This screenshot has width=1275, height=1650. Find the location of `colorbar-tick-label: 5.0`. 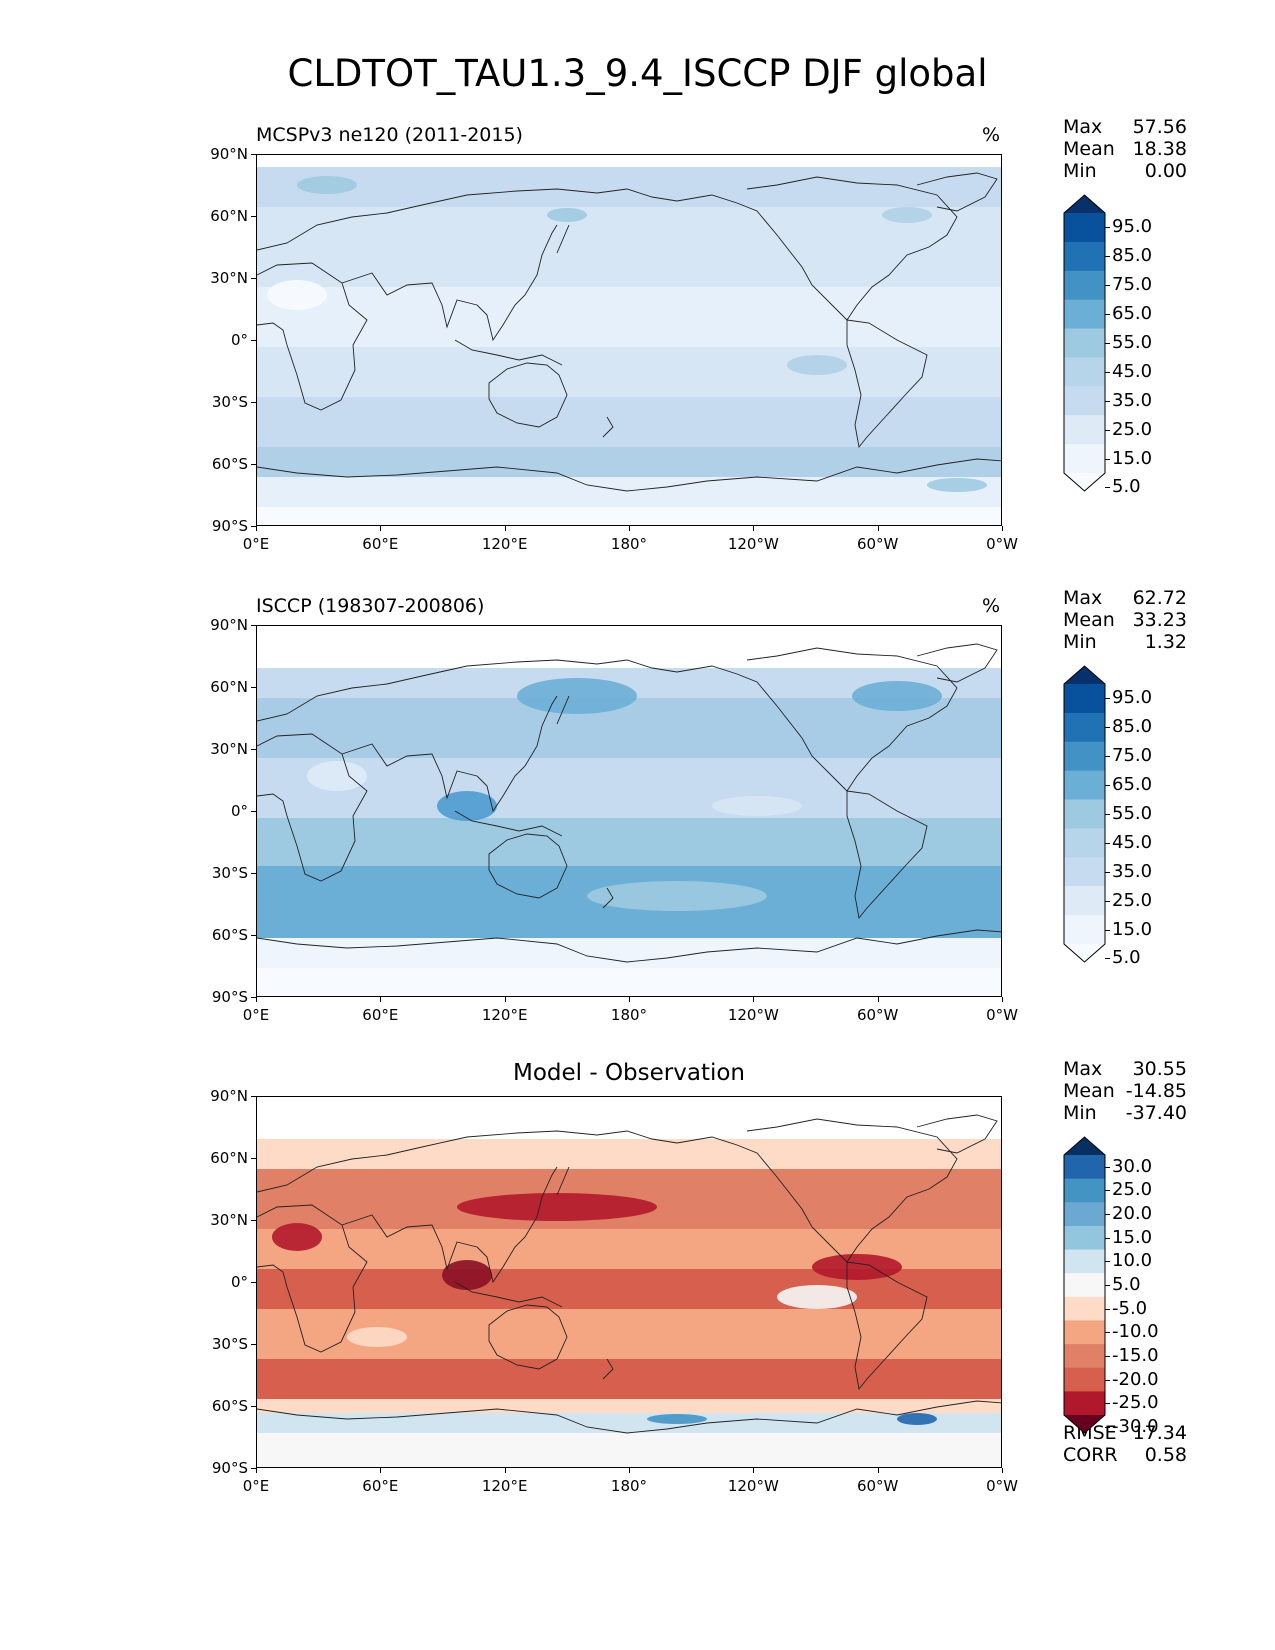

colorbar-tick-label: 5.0 is located at coordinates (1126, 958).